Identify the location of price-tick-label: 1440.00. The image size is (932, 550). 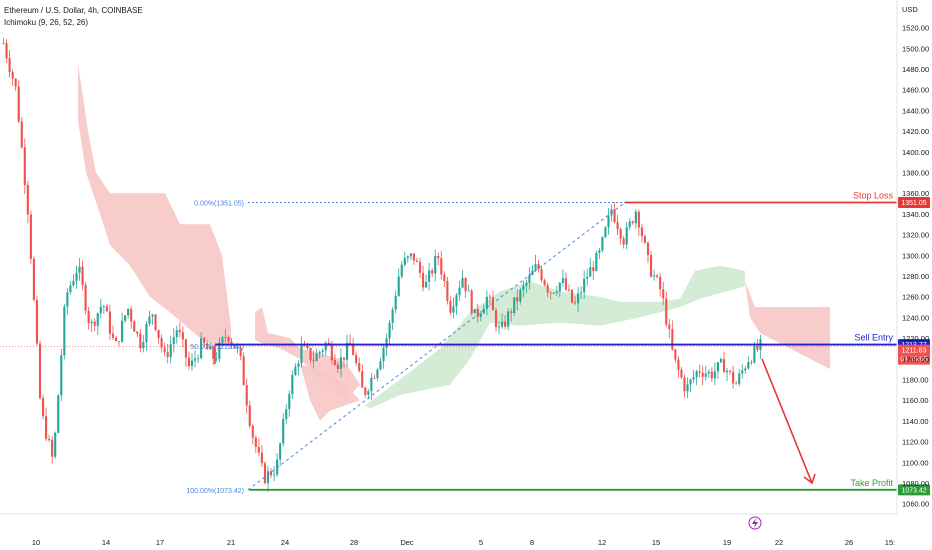
(915, 110).